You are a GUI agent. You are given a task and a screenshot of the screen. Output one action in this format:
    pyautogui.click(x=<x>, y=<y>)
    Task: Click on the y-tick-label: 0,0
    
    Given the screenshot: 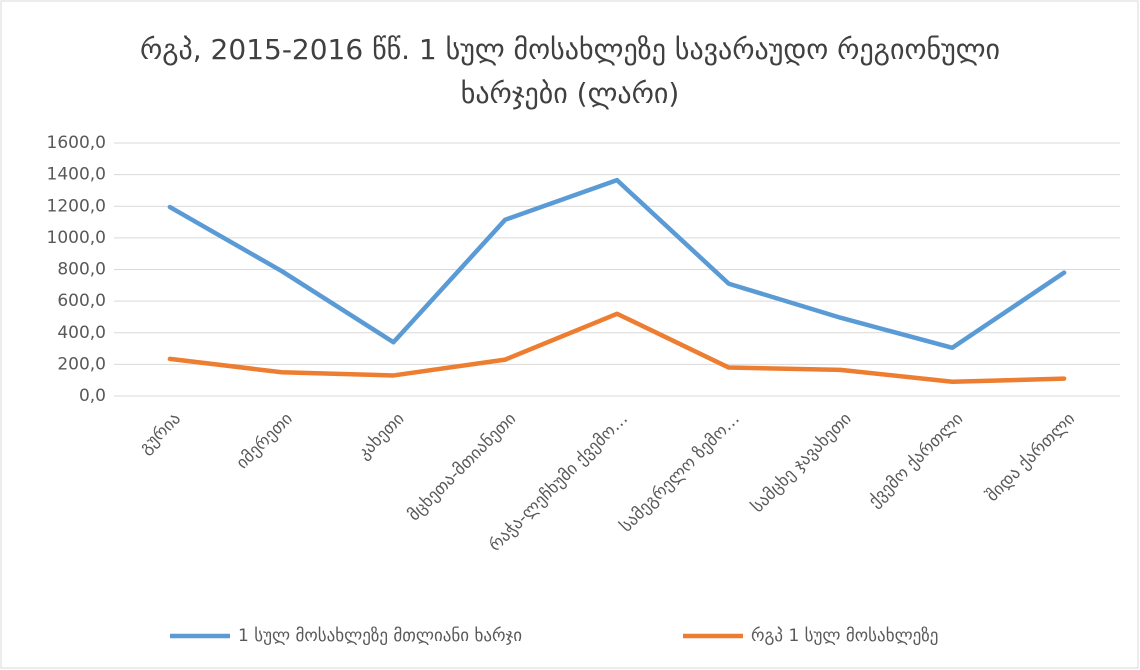 What is the action you would take?
    pyautogui.click(x=92, y=396)
    